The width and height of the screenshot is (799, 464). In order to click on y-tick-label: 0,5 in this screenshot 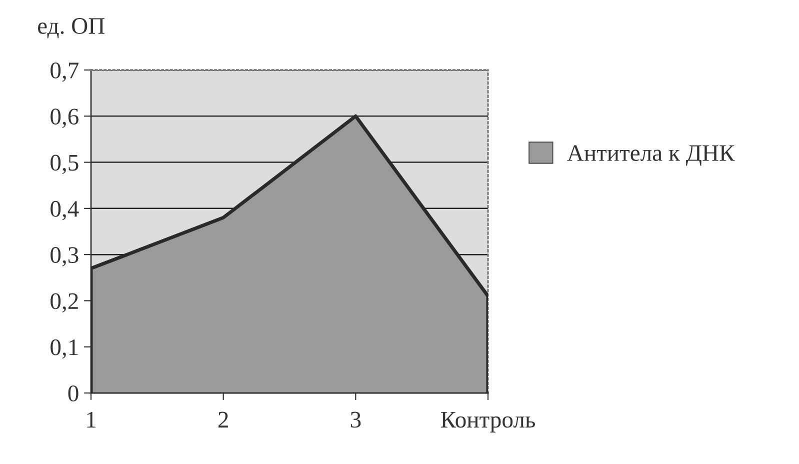, I will do `click(64, 164)`.